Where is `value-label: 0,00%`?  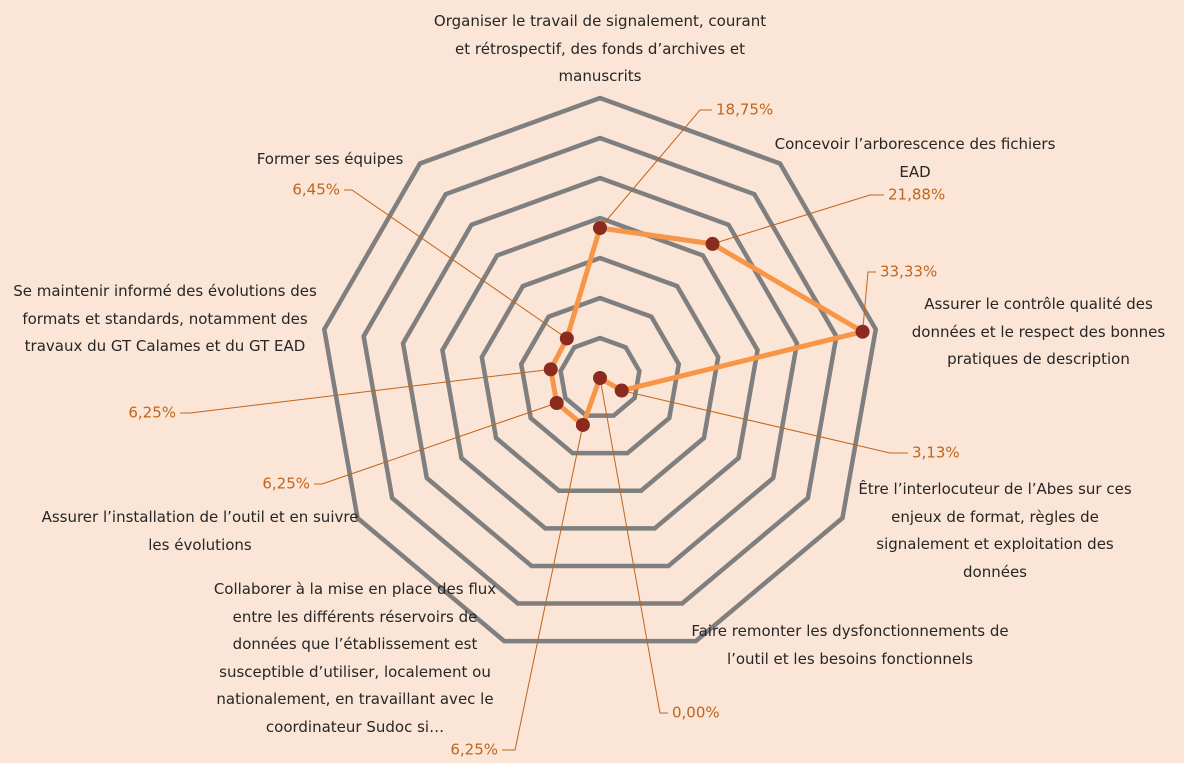 value-label: 0,00% is located at coordinates (696, 713).